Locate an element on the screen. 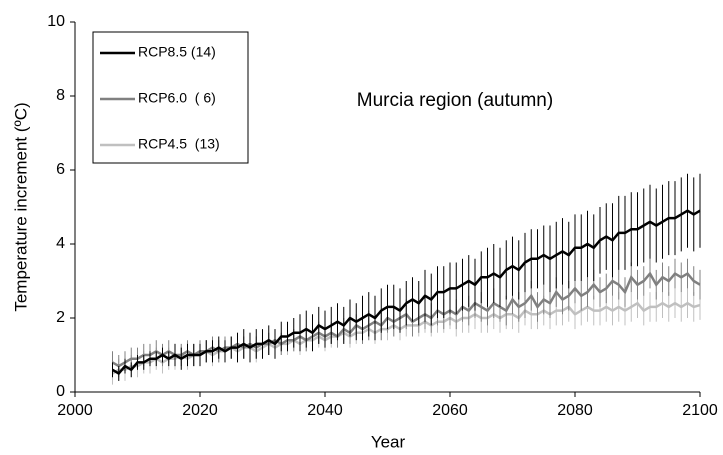  y-axis-label: Temperature increment (ºC) is located at coordinates (20, 206).